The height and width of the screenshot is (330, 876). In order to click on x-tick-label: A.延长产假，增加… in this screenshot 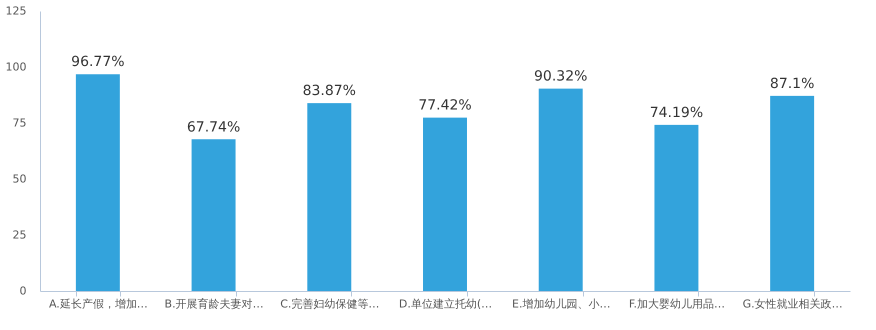, I will do `click(98, 304)`.